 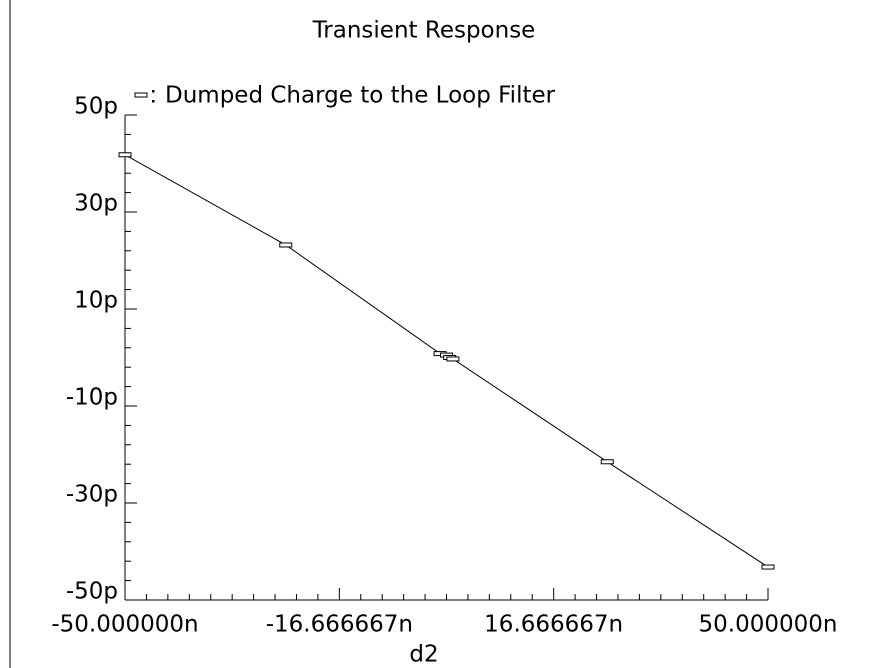 I want to click on chart-title: Transient Response, so click(x=424, y=31).